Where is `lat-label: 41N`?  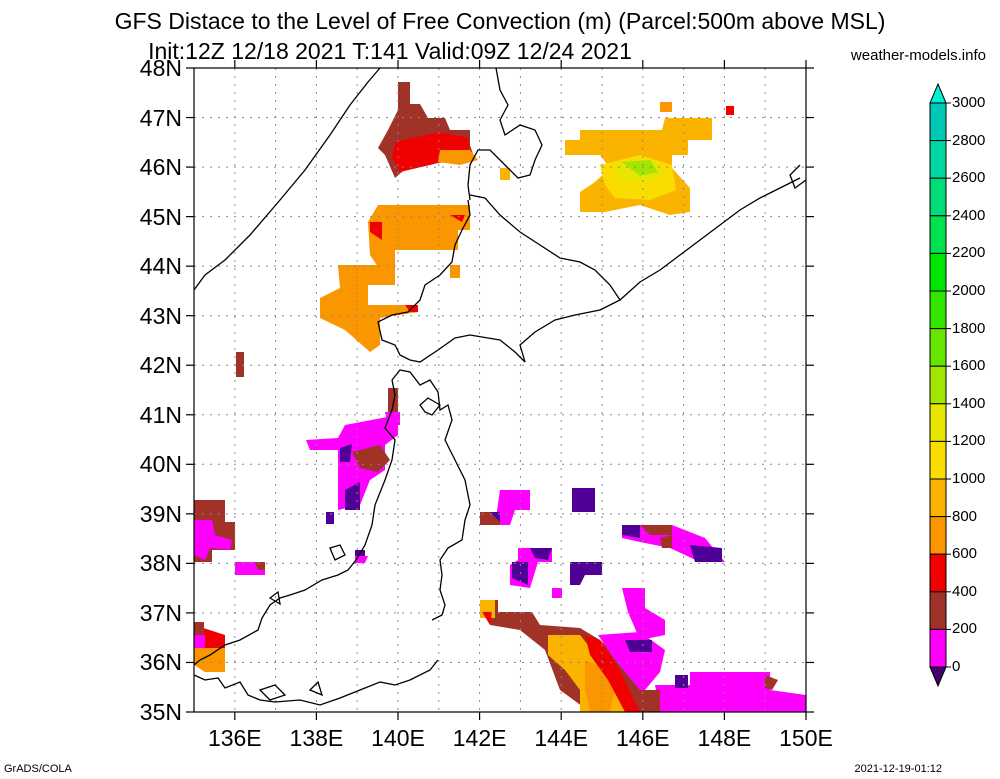
lat-label: 41N is located at coordinates (160, 414).